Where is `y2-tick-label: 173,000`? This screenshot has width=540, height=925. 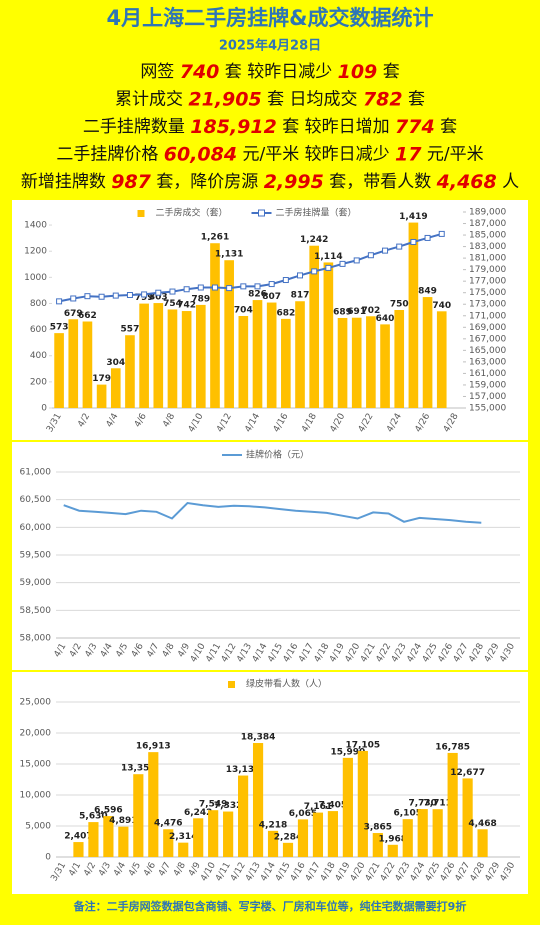
y2-tick-label: 173,000 is located at coordinates (487, 305).